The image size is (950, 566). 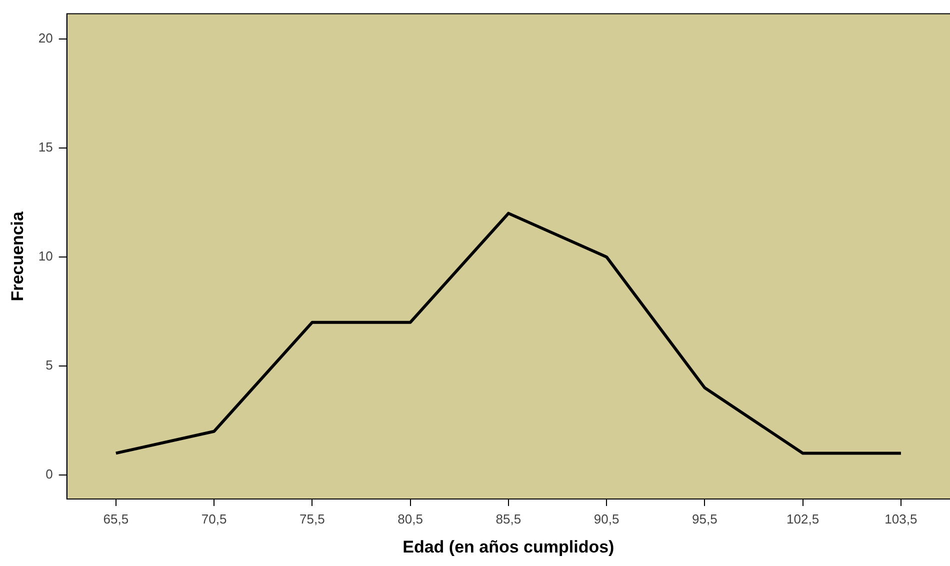 What do you see at coordinates (45, 38) in the screenshot?
I see `y-tick-label: 20` at bounding box center [45, 38].